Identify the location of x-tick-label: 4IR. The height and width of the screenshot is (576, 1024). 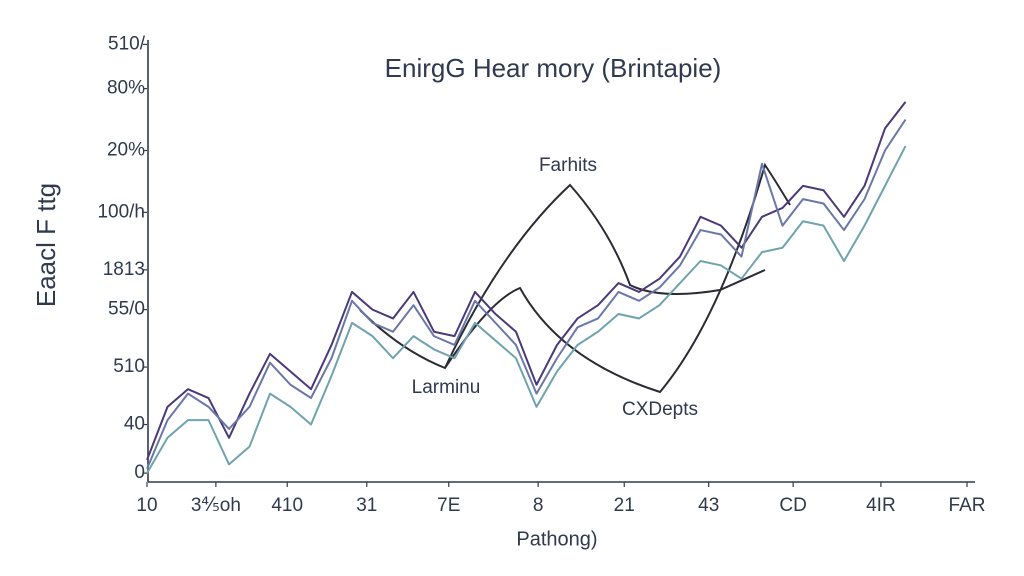
(881, 505).